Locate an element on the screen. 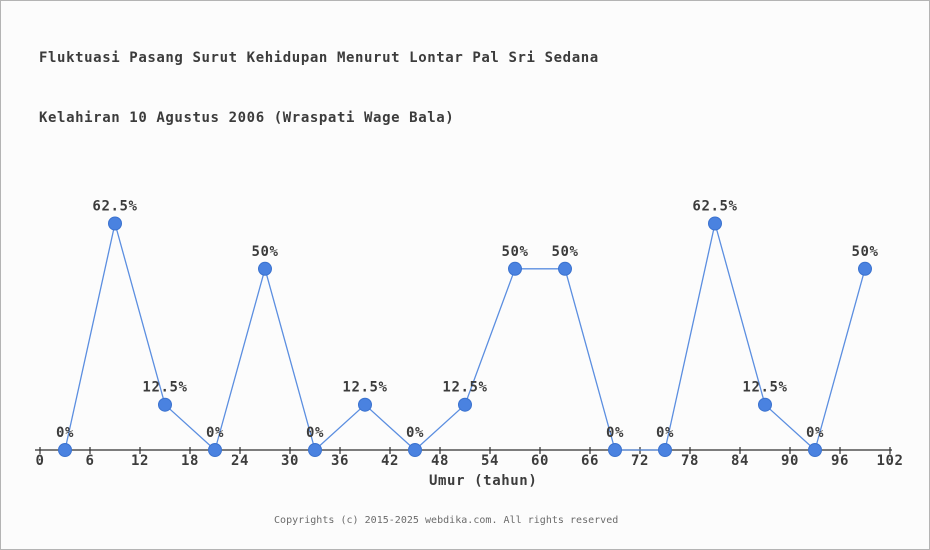 This screenshot has width=930, height=550. x-axis-tick-label: 12 is located at coordinates (140, 461).